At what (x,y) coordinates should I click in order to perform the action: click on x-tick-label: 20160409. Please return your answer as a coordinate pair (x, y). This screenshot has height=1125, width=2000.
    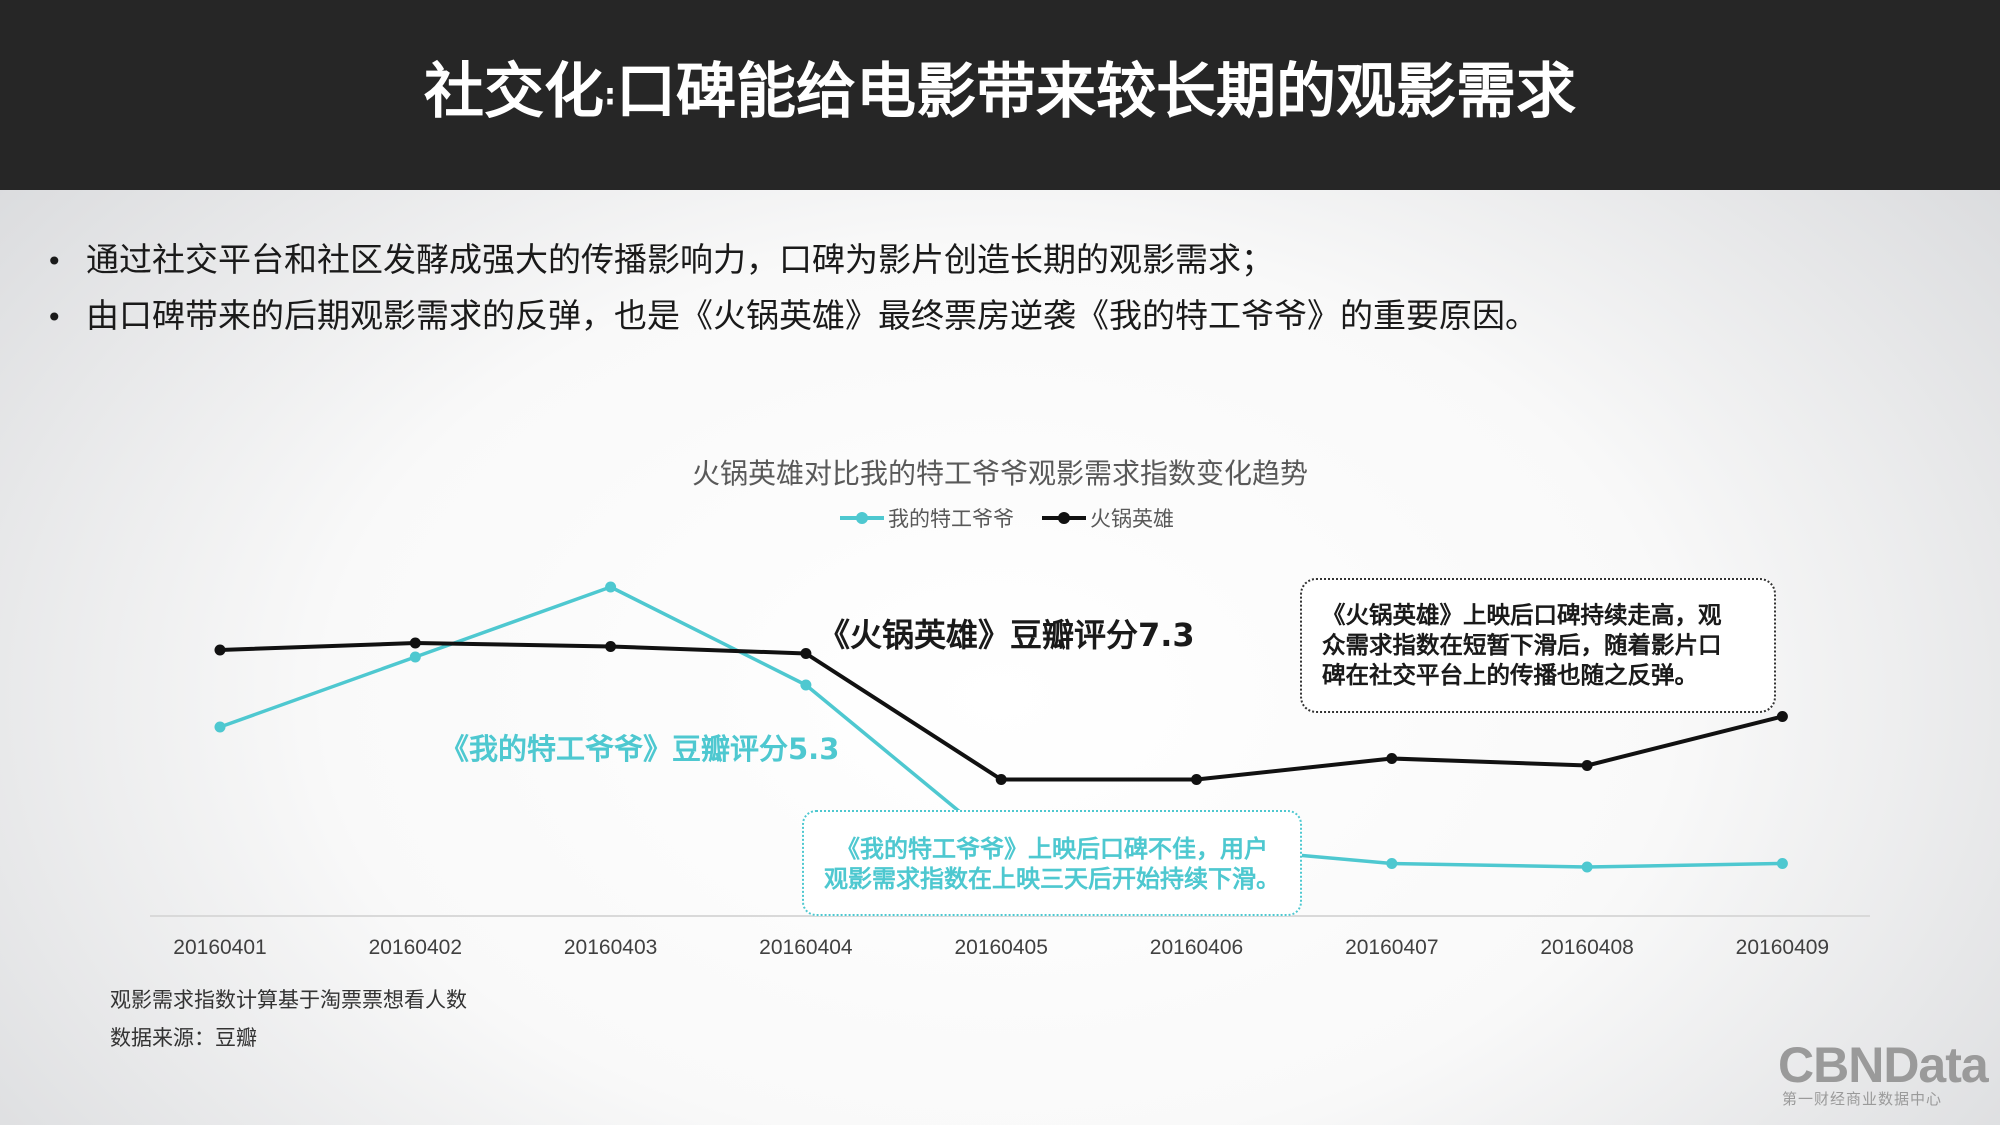
    Looking at the image, I should click on (1782, 947).